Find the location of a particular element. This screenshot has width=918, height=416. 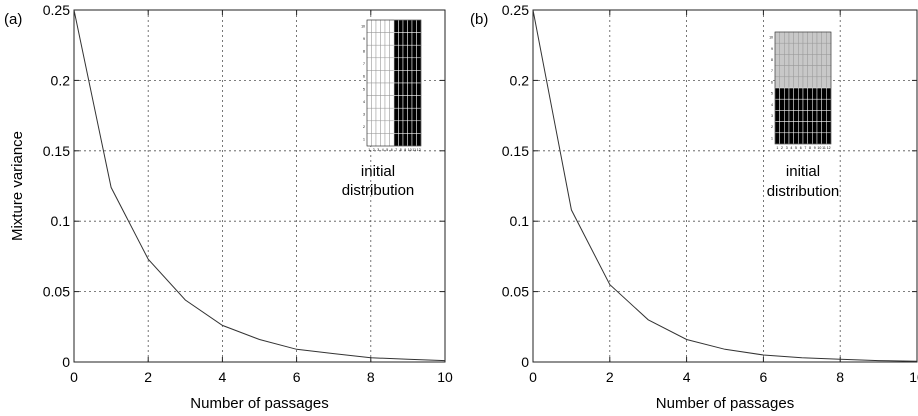

panel-label: (a) is located at coordinates (13, 19).